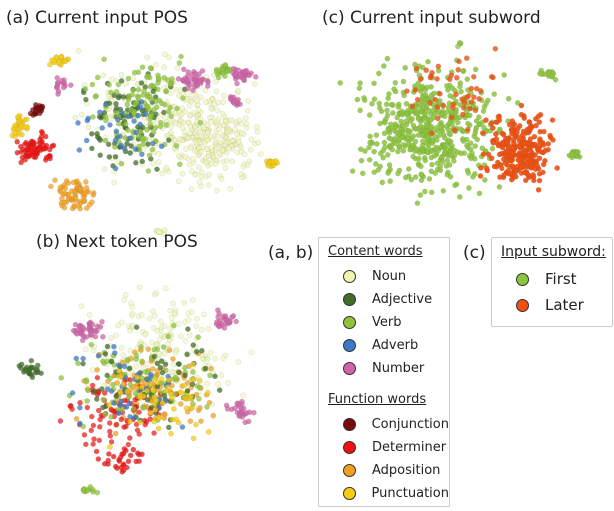 The image size is (614, 511). What do you see at coordinates (406, 470) in the screenshot?
I see `legend-label: Adposition` at bounding box center [406, 470].